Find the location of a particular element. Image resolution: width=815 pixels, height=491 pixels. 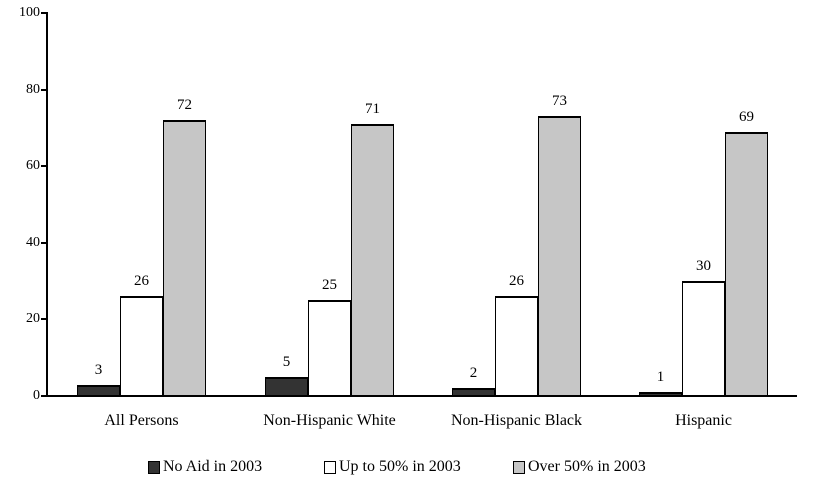

bar-value-label: 73 is located at coordinates (559, 101).